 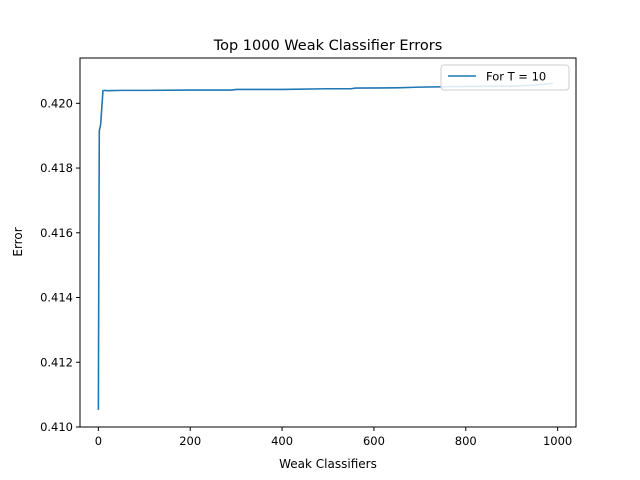 I want to click on legend-box, so click(x=505, y=77).